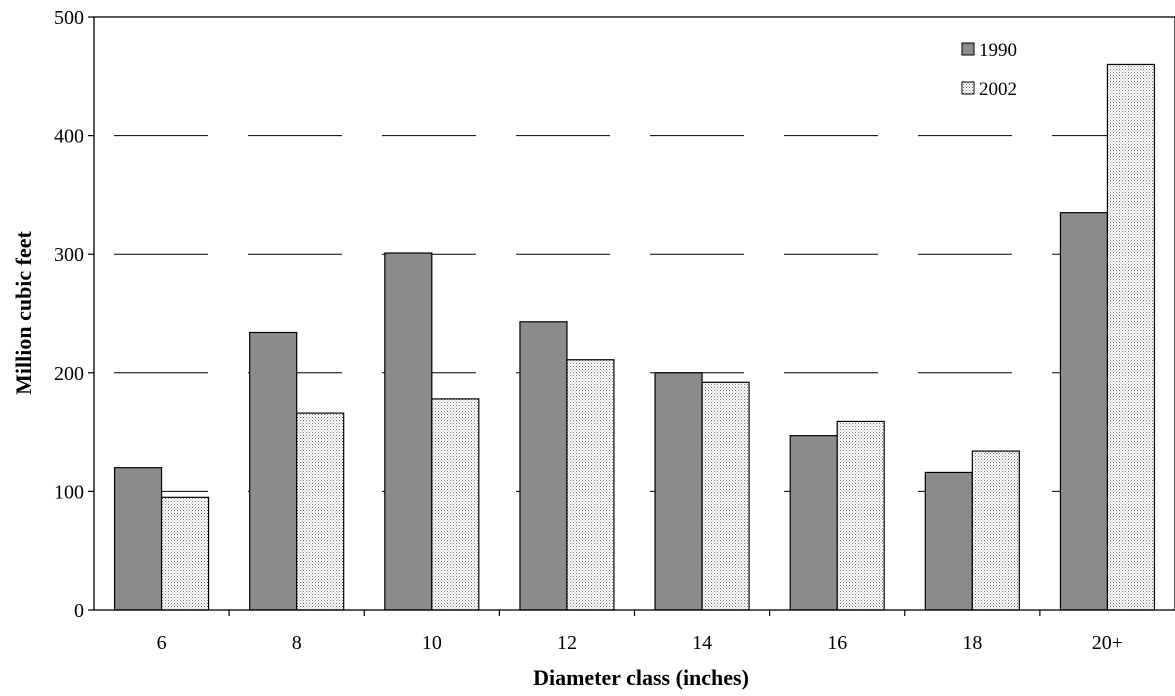 This screenshot has width=1175, height=696. Describe the element at coordinates (1131, 337) in the screenshot. I see `bar-2002-20+` at that location.